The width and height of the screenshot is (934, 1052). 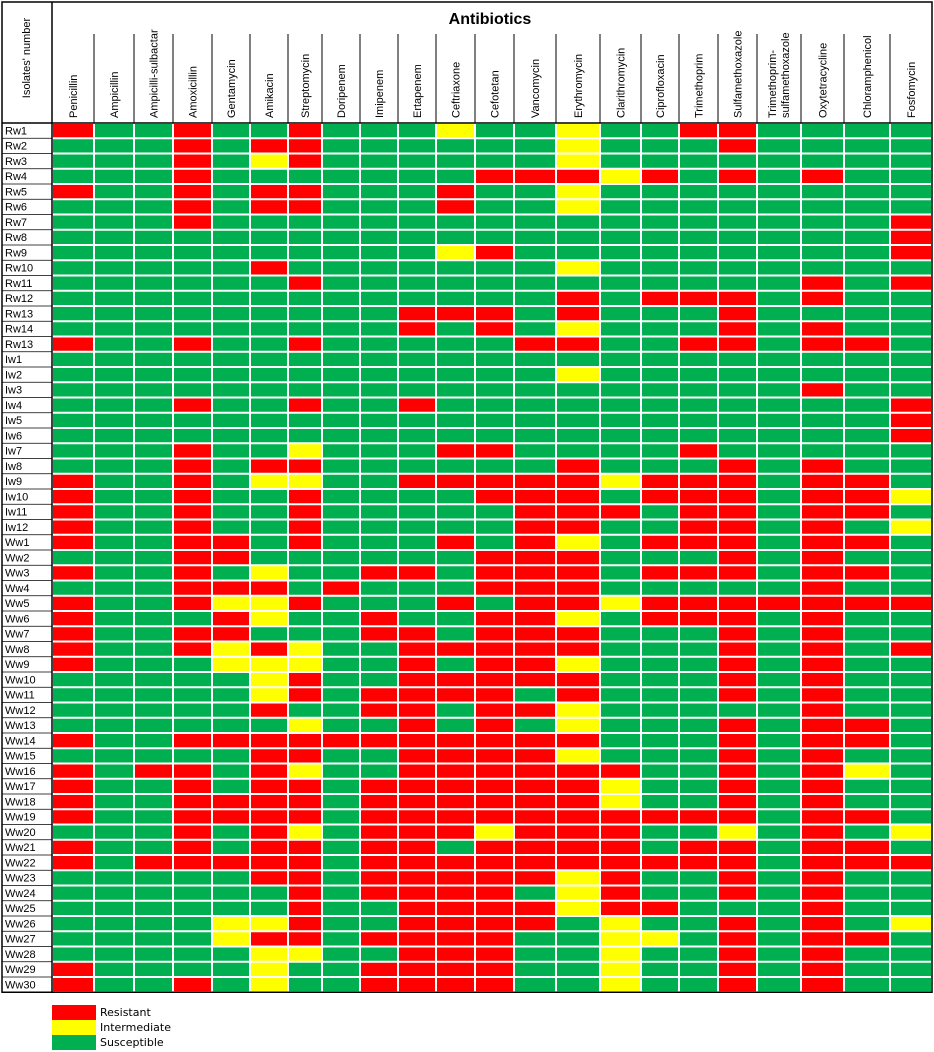 I want to click on row-label: Rw11, so click(x=18, y=284).